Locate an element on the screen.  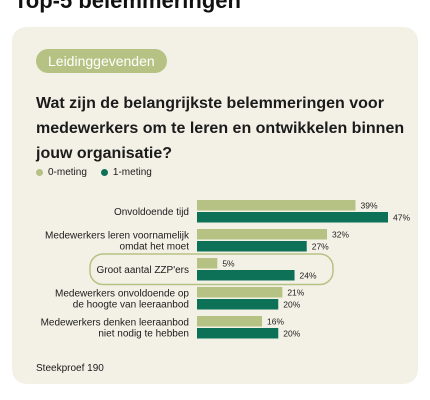
legend-item-1-meting: 1-meting is located at coordinates (126, 172).